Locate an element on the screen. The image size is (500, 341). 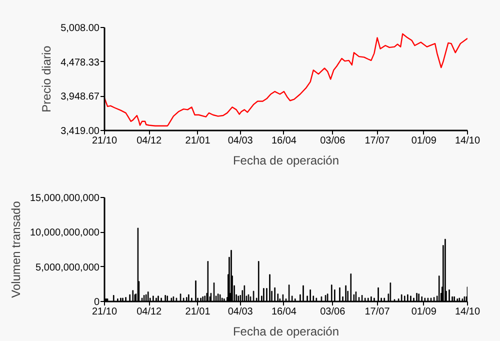
y-axis-title: Volumen transado is located at coordinates (15, 249).